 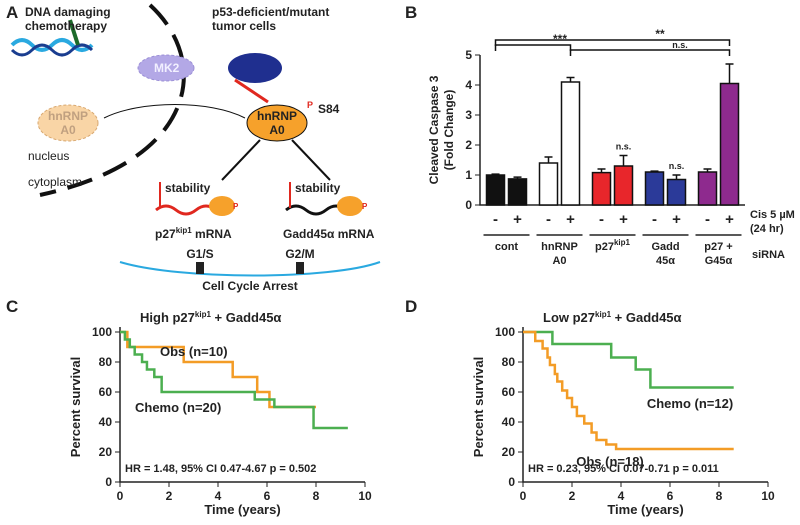 What do you see at coordinates (365, 496) in the screenshot?
I see `x-tick-label: 10` at bounding box center [365, 496].